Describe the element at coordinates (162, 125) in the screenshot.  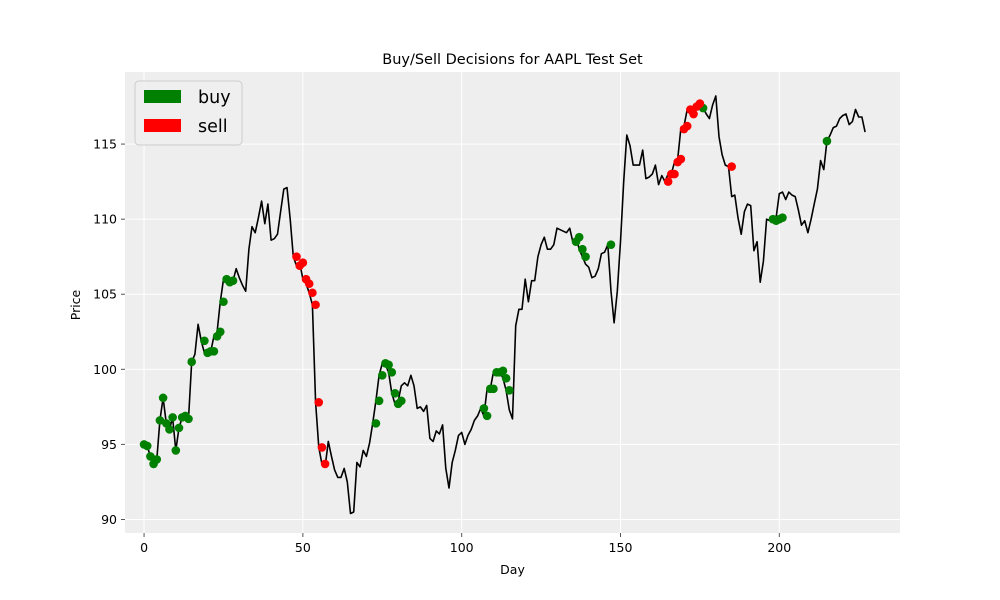
I see `legend-swatch-sell` at that location.